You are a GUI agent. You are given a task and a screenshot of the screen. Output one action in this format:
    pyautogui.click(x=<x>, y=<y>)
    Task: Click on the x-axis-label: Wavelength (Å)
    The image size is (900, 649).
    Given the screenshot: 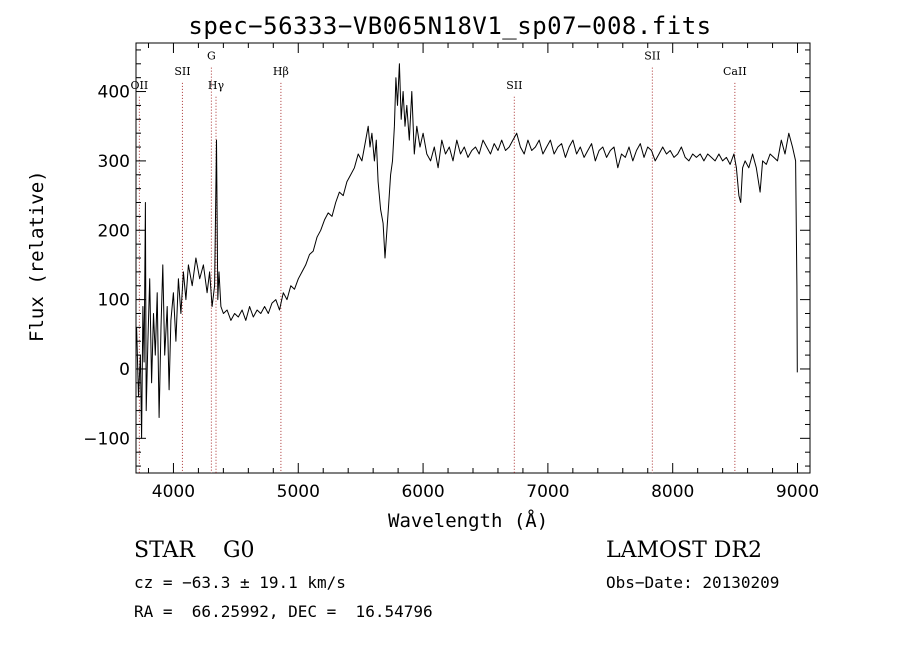 What is the action you would take?
    pyautogui.click(x=468, y=521)
    